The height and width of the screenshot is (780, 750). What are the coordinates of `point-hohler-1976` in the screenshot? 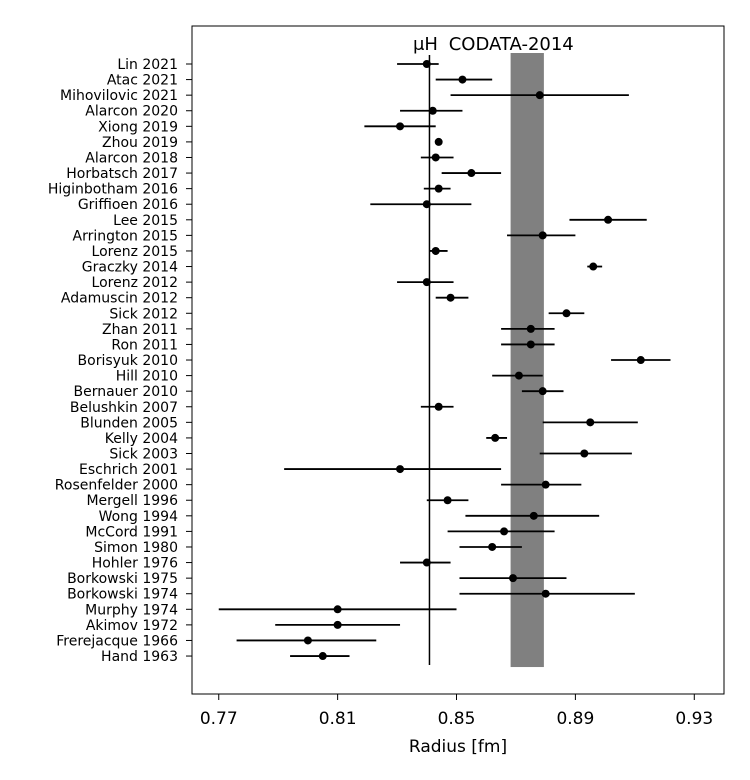 It's located at (426, 562).